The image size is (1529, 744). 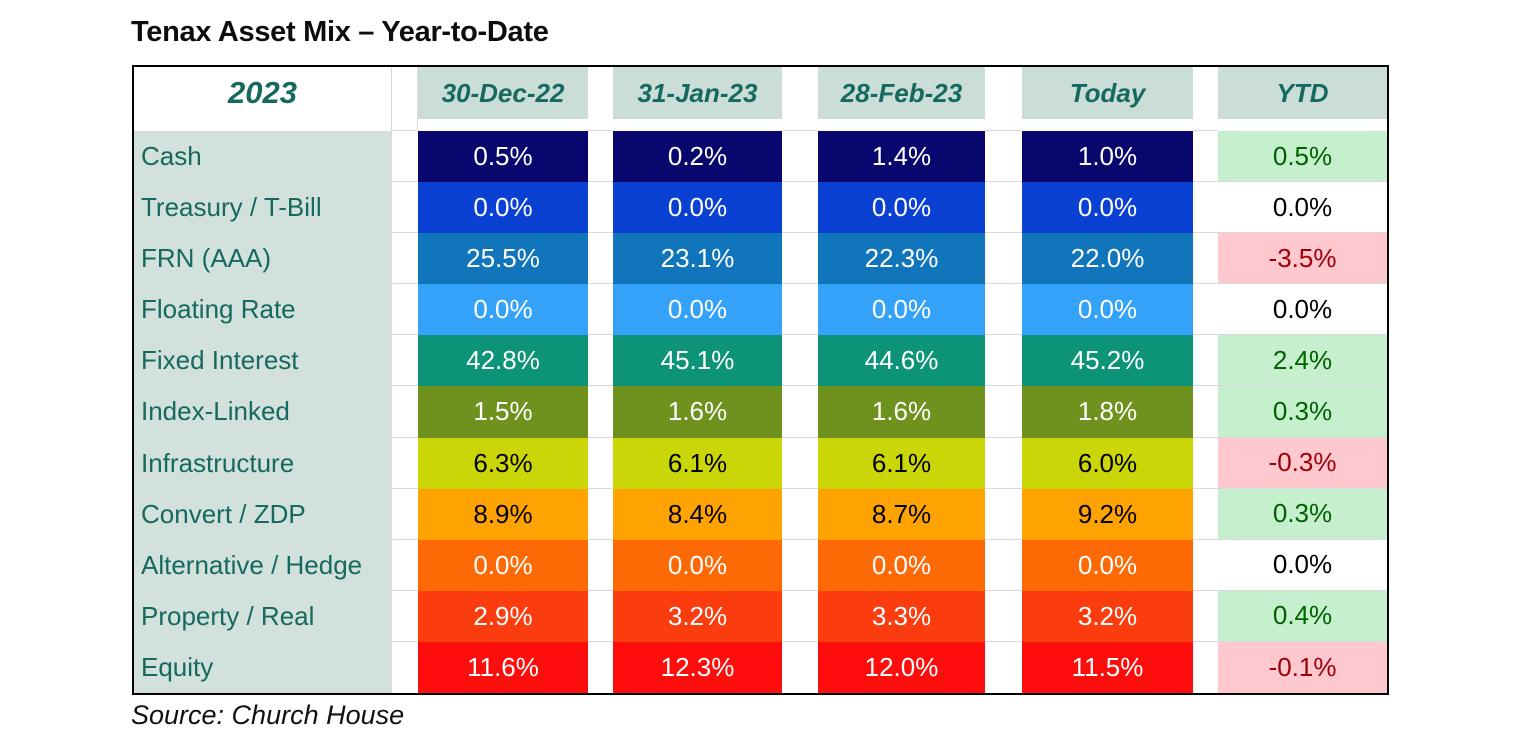 What do you see at coordinates (901, 616) in the screenshot?
I see `value-cell: 3.3%` at bounding box center [901, 616].